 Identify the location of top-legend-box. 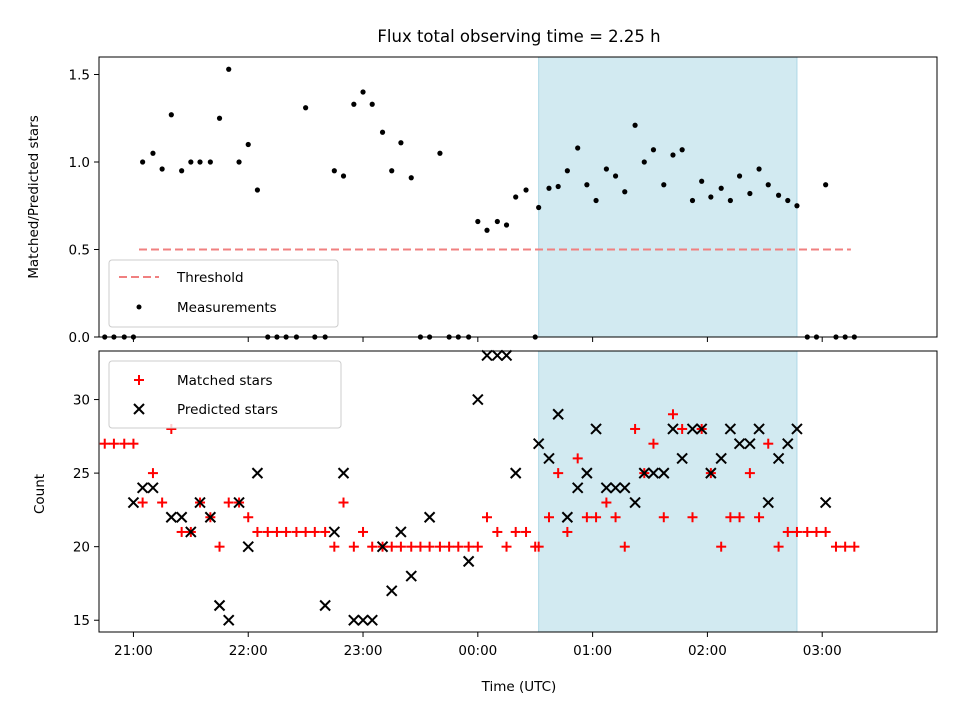
(223, 293).